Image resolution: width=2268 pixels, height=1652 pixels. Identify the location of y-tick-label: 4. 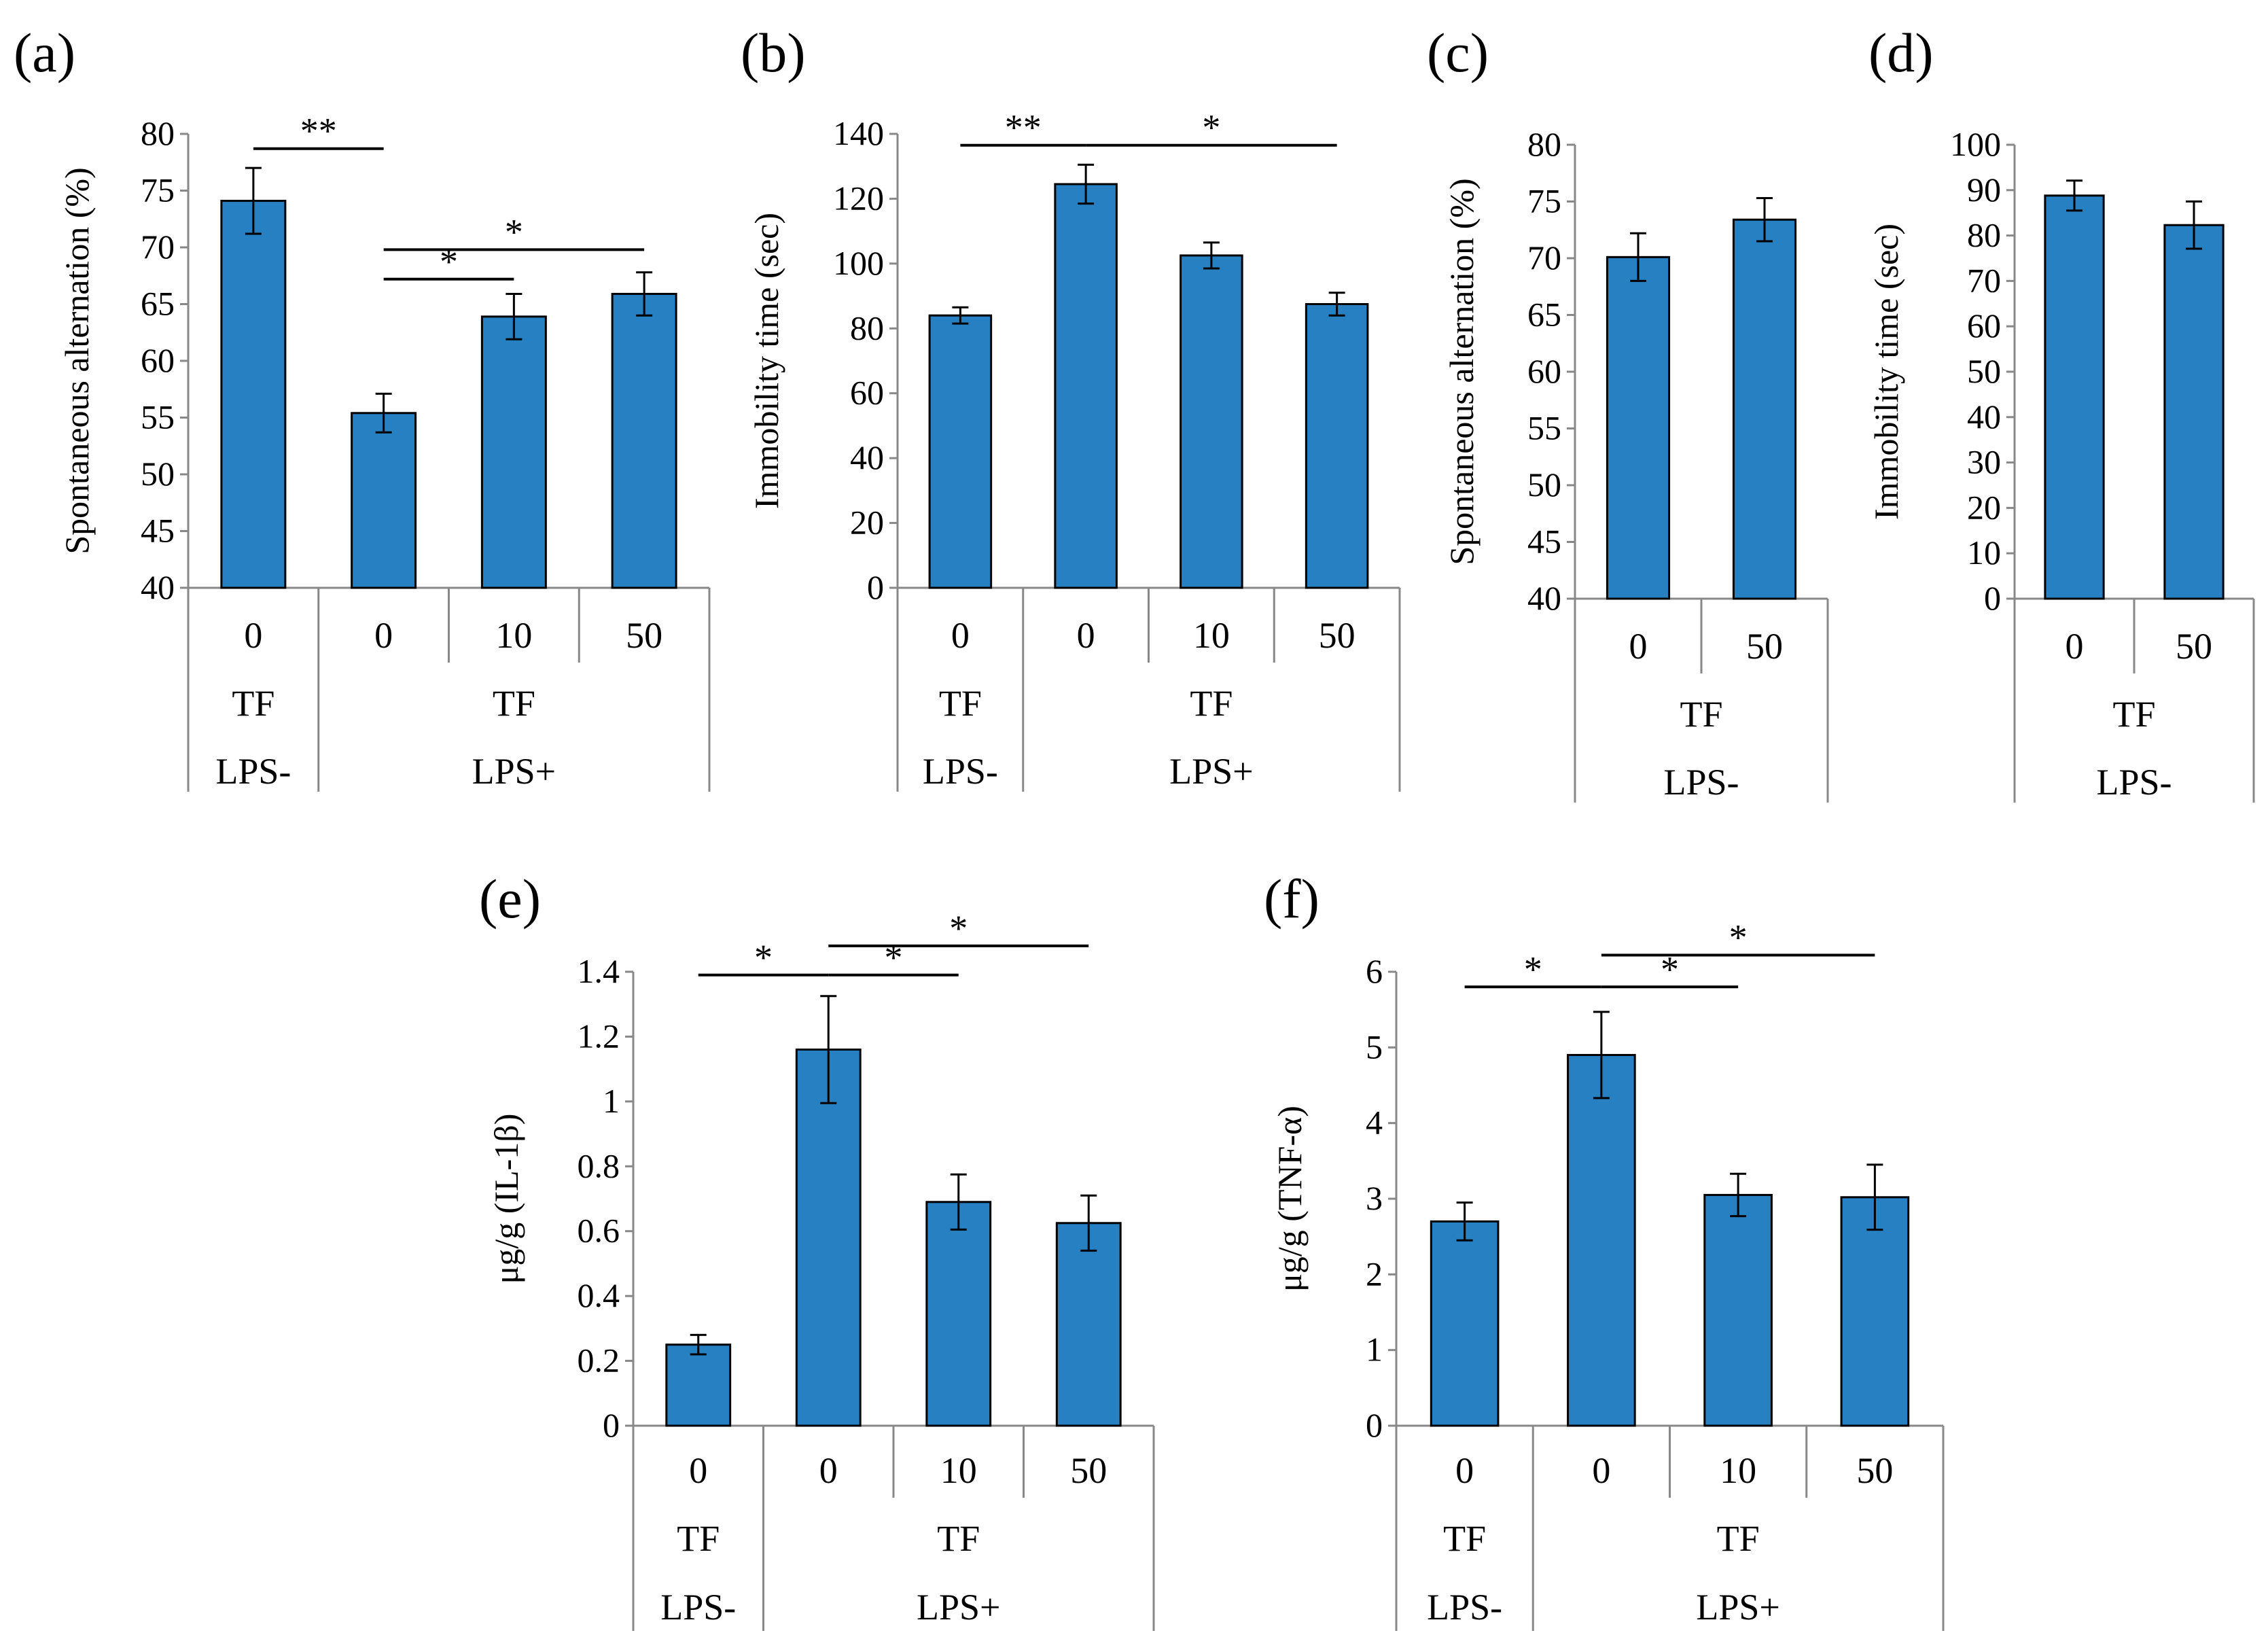
(1374, 1123).